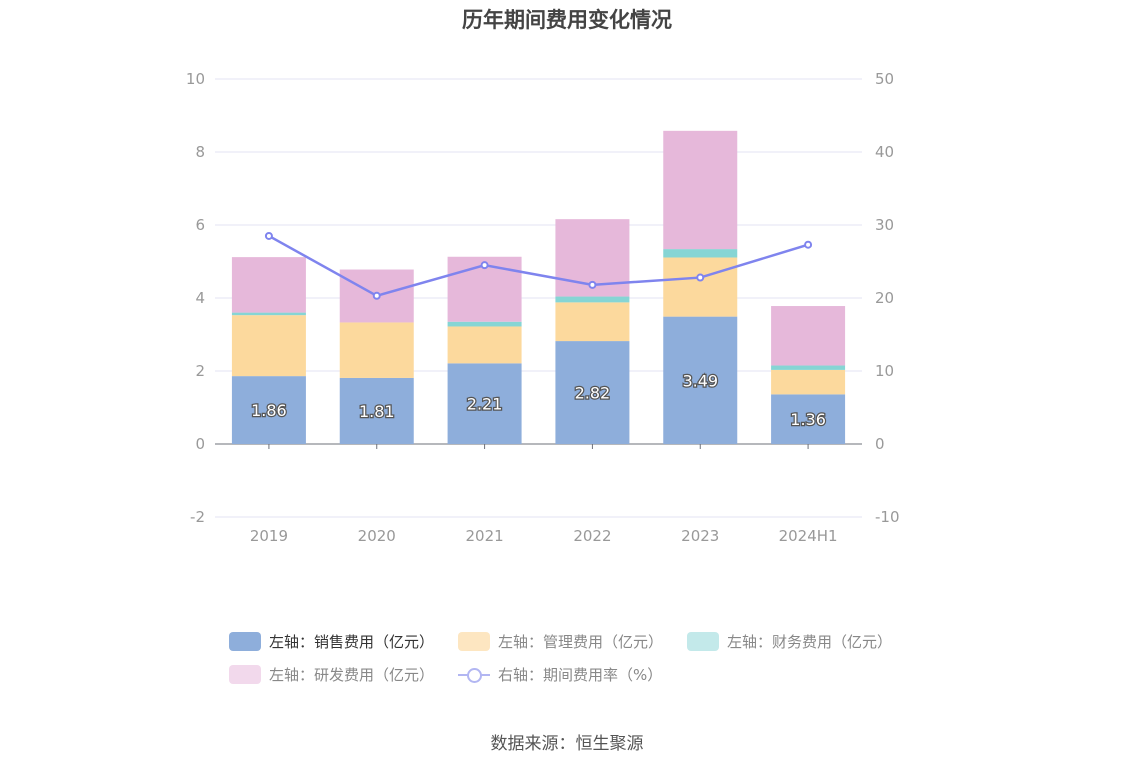 The image size is (1134, 766). I want to click on legend-label-rnd: 左轴：研发费用（亿元）, so click(352, 675).